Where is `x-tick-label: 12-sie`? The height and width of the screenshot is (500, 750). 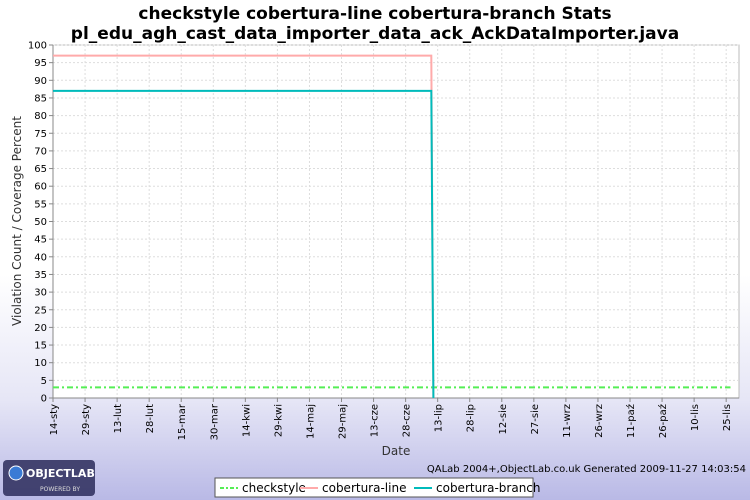 x-tick-label: 12-sie is located at coordinates (503, 419).